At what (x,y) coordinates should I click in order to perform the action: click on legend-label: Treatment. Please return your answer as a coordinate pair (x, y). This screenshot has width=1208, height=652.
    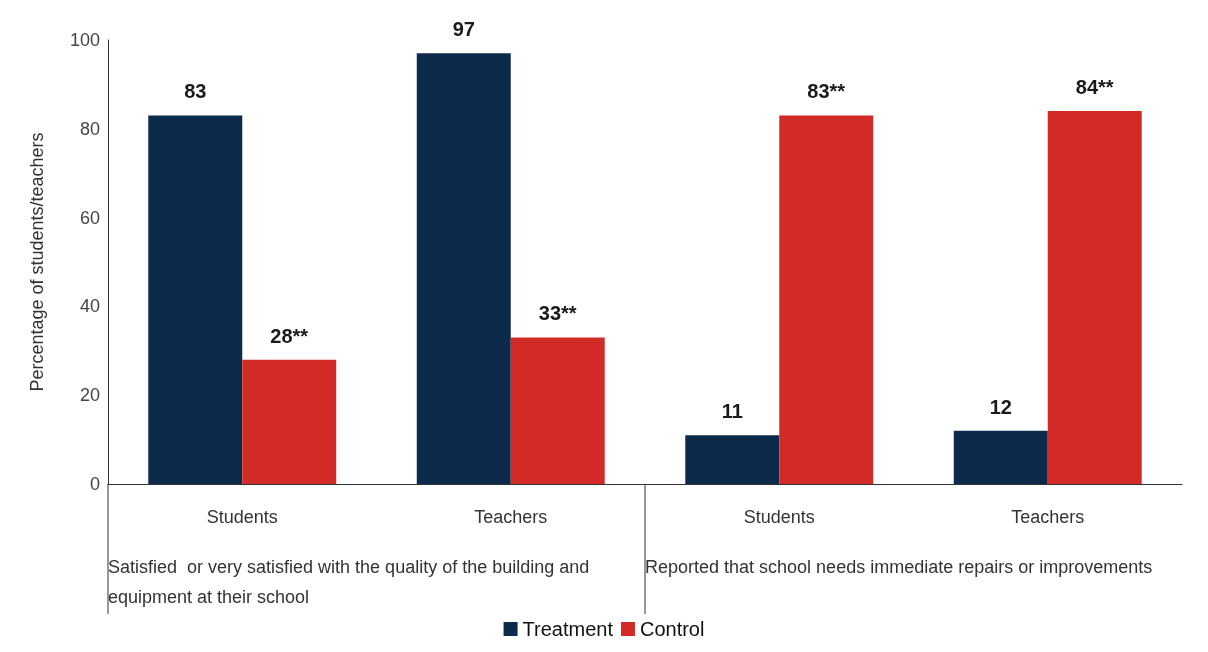
    Looking at the image, I should click on (568, 629).